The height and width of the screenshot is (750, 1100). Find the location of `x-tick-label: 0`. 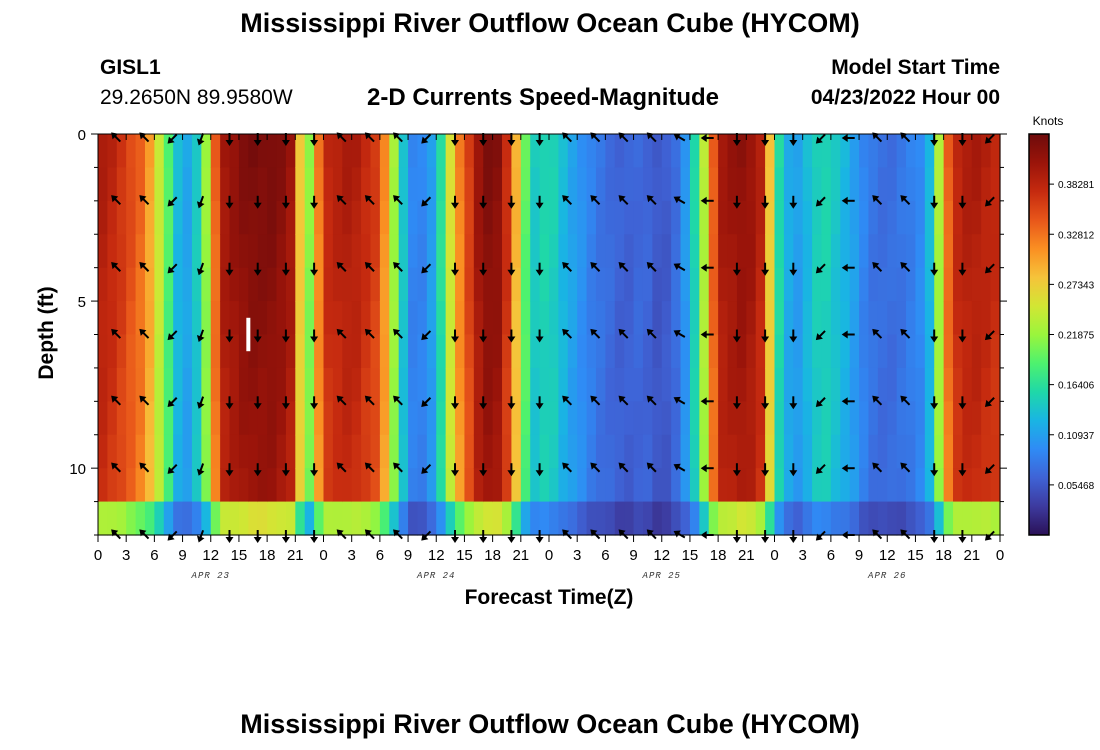

x-tick-label: 0 is located at coordinates (774, 555).